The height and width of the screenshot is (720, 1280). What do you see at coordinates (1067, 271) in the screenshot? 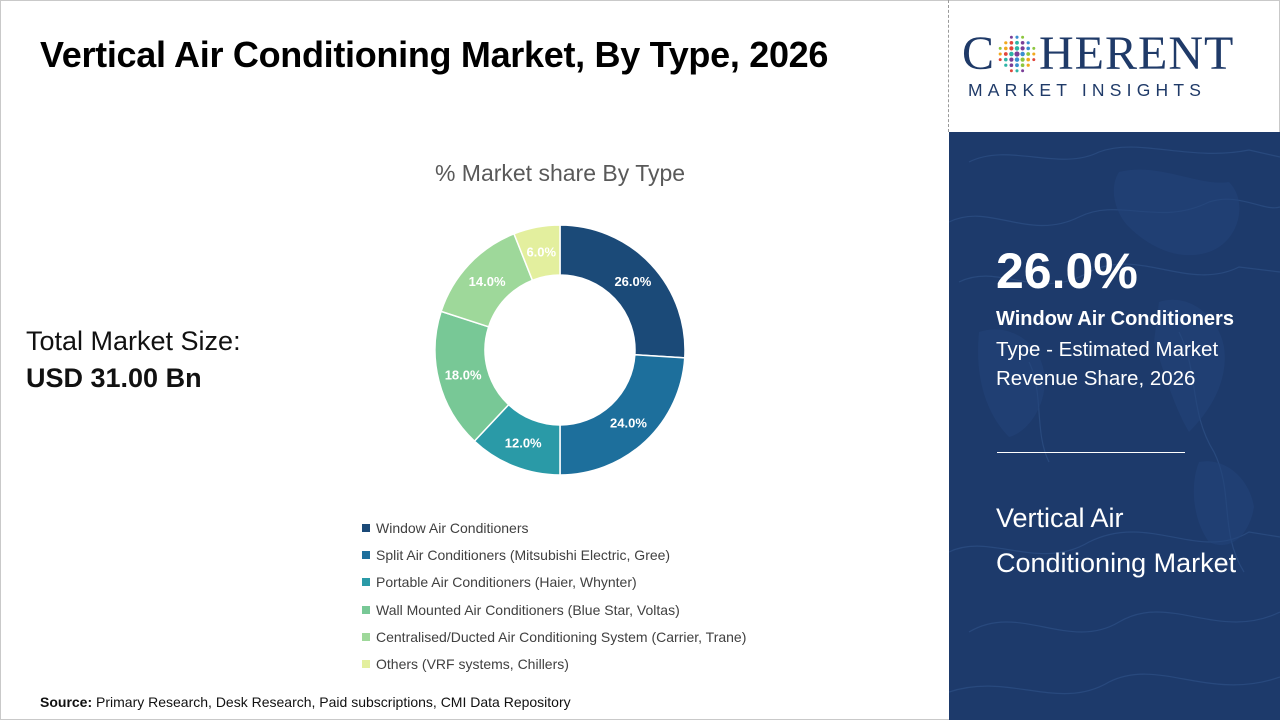
I see `highlight-value: 26.0%` at bounding box center [1067, 271].